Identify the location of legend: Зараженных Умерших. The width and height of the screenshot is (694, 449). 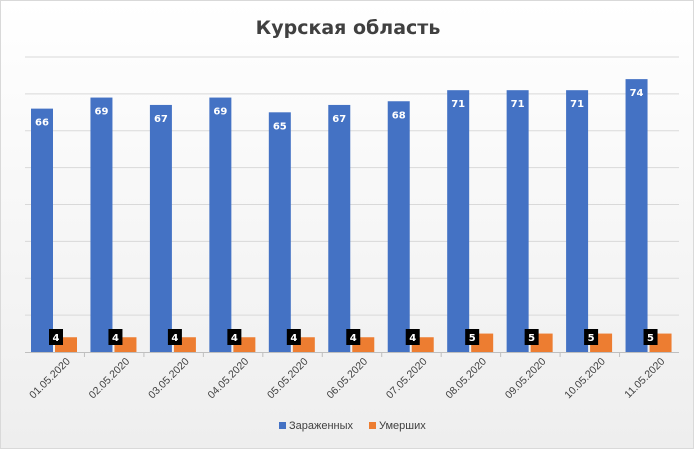
(352, 426).